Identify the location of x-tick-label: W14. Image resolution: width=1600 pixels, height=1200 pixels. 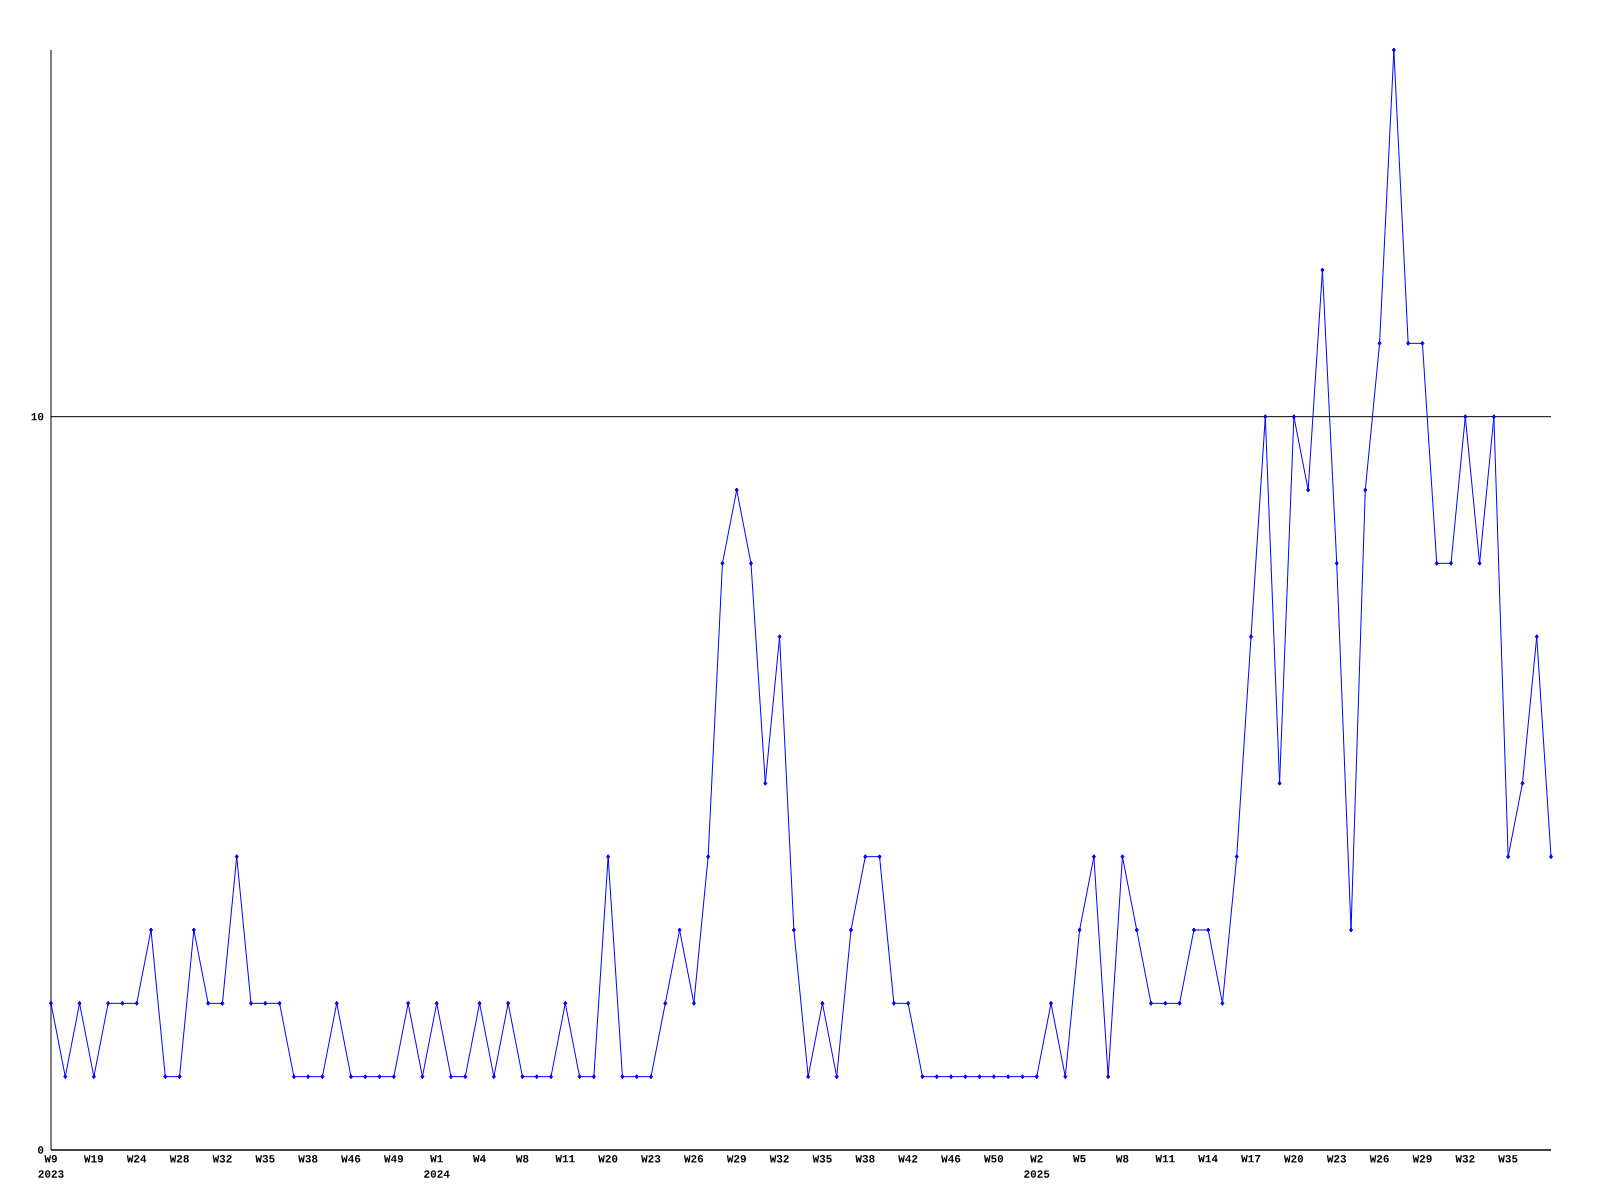
(1208, 1159).